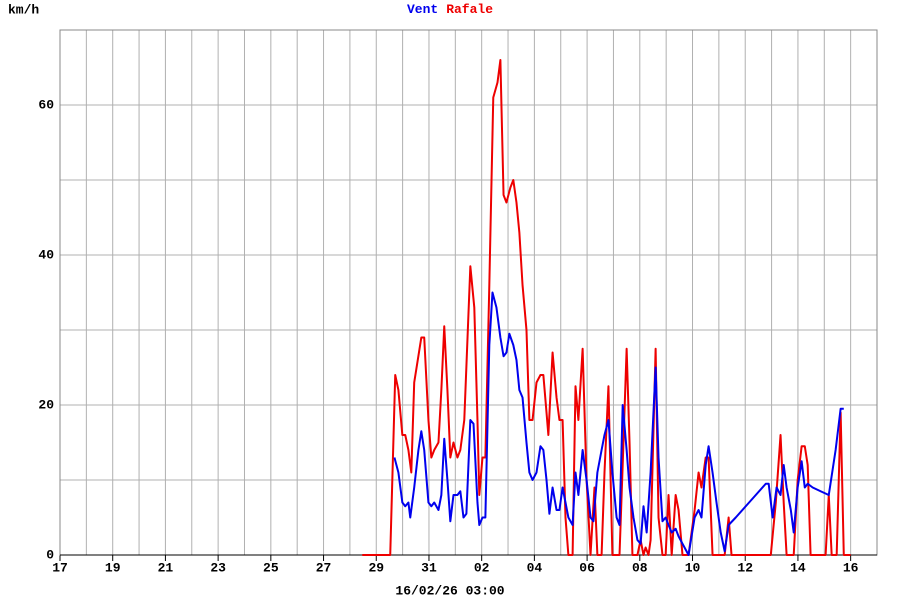 The width and height of the screenshot is (900, 600). Describe the element at coordinates (535, 567) in the screenshot. I see `x-tick-label: 04` at that location.